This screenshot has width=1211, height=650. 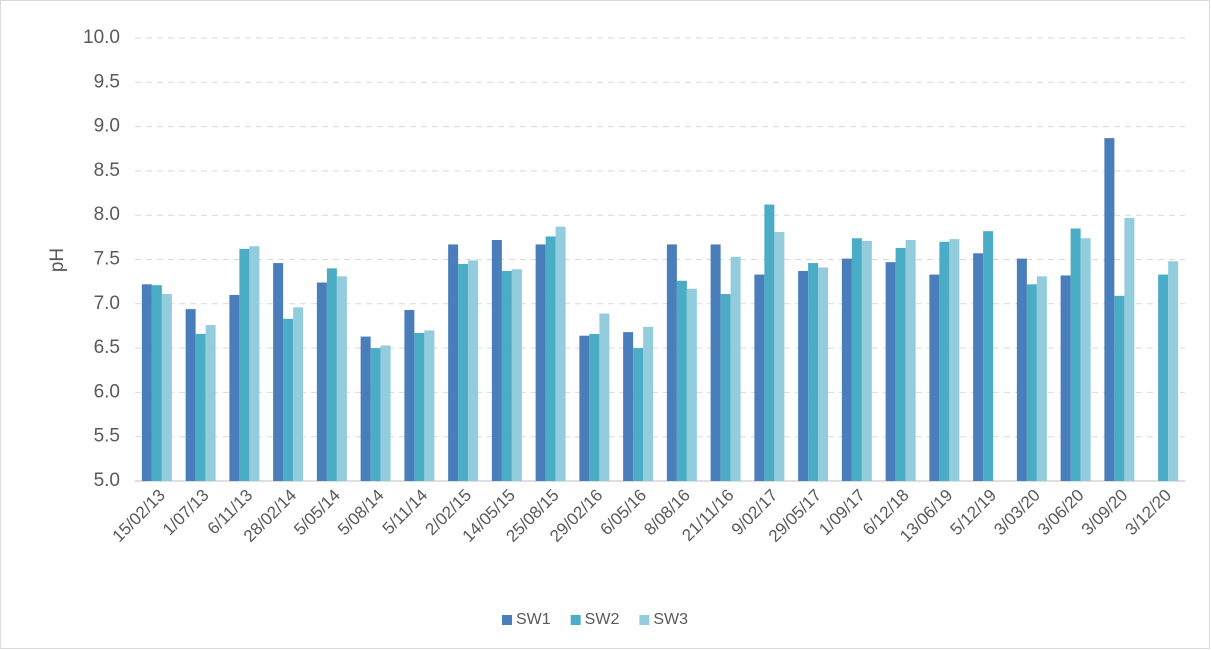 I want to click on legend-label: SW3, so click(x=670, y=619).